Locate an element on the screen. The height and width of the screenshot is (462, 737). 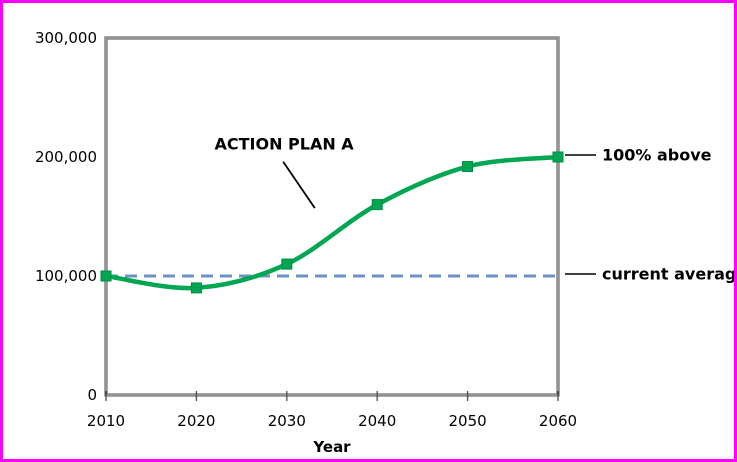
right-label-current-average: current average is located at coordinates (669, 274).